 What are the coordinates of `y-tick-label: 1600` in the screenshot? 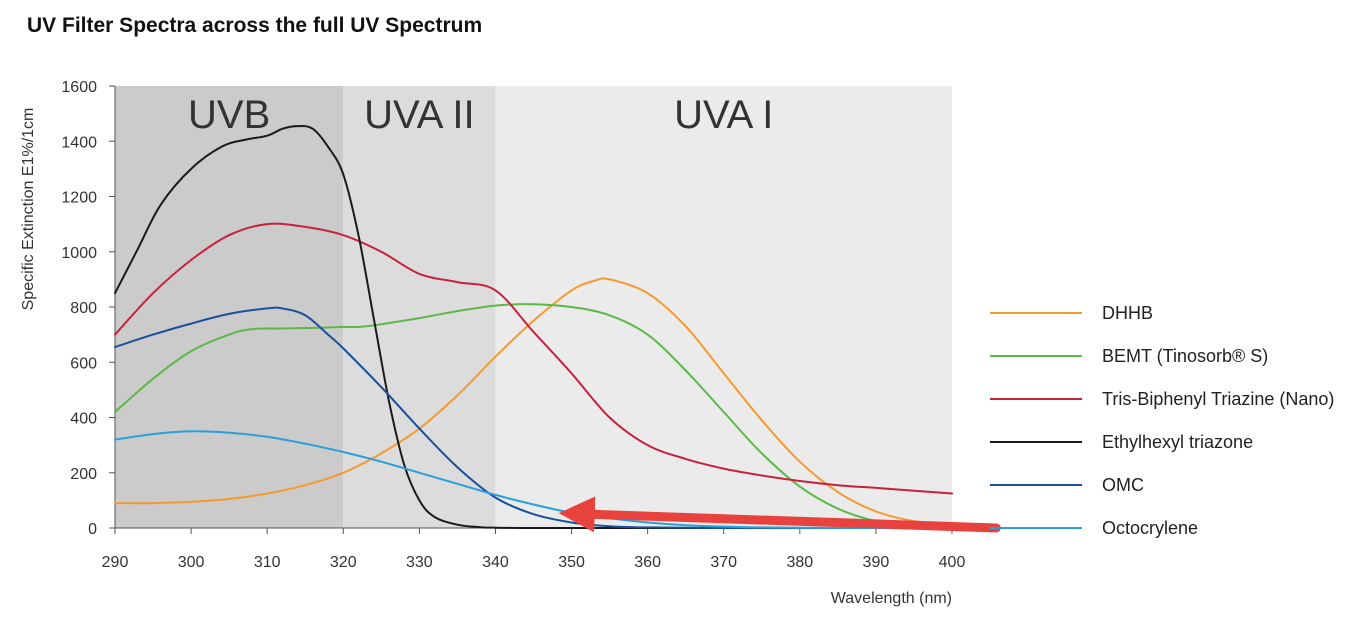 It's located at (79, 87).